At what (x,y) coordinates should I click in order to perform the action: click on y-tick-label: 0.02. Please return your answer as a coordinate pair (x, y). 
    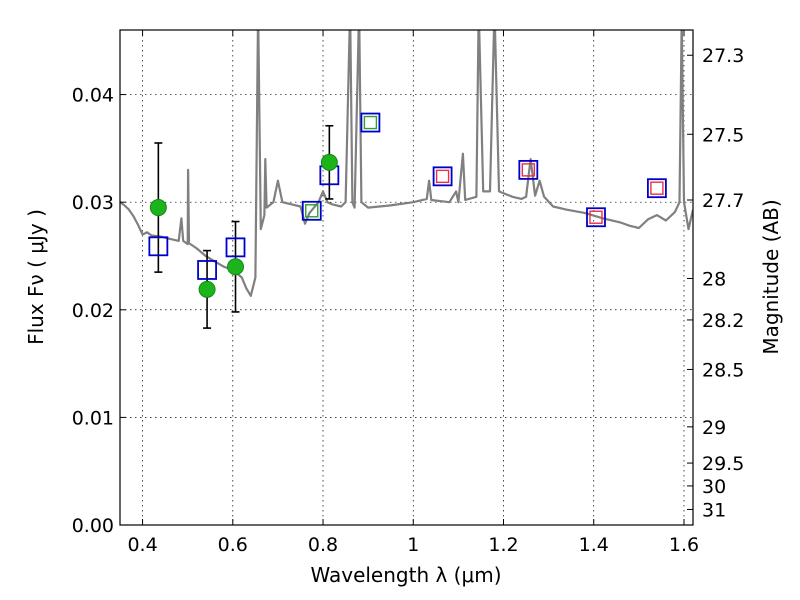
    Looking at the image, I should click on (93, 311).